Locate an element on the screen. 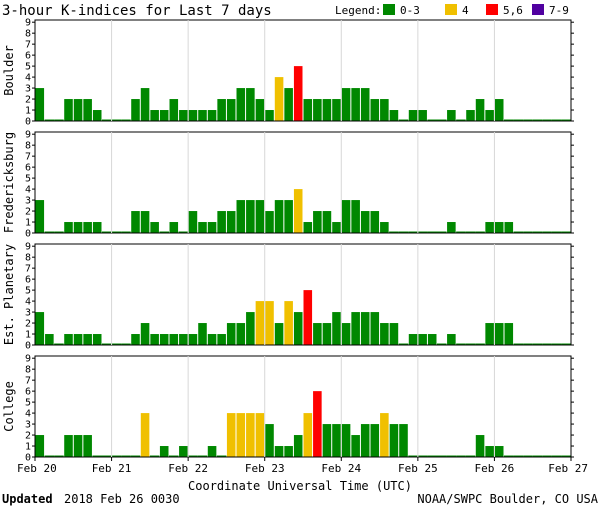  source-credit: NOAA/SWPC Boulder, CO USA is located at coordinates (507, 499).